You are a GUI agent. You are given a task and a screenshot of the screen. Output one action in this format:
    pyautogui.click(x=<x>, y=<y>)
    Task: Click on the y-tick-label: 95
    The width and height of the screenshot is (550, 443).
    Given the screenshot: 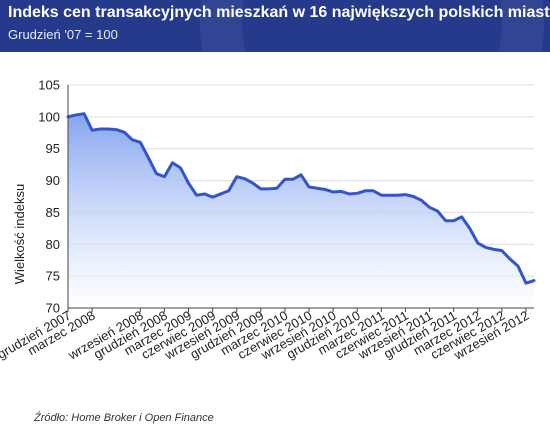 What is the action you would take?
    pyautogui.click(x=53, y=148)
    